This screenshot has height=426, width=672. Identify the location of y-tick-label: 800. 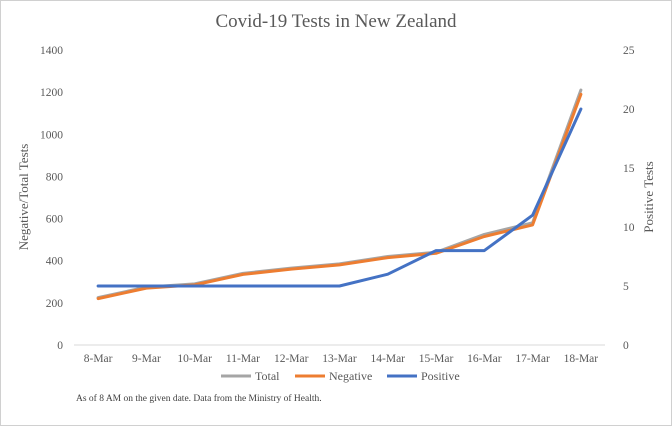
(55, 177).